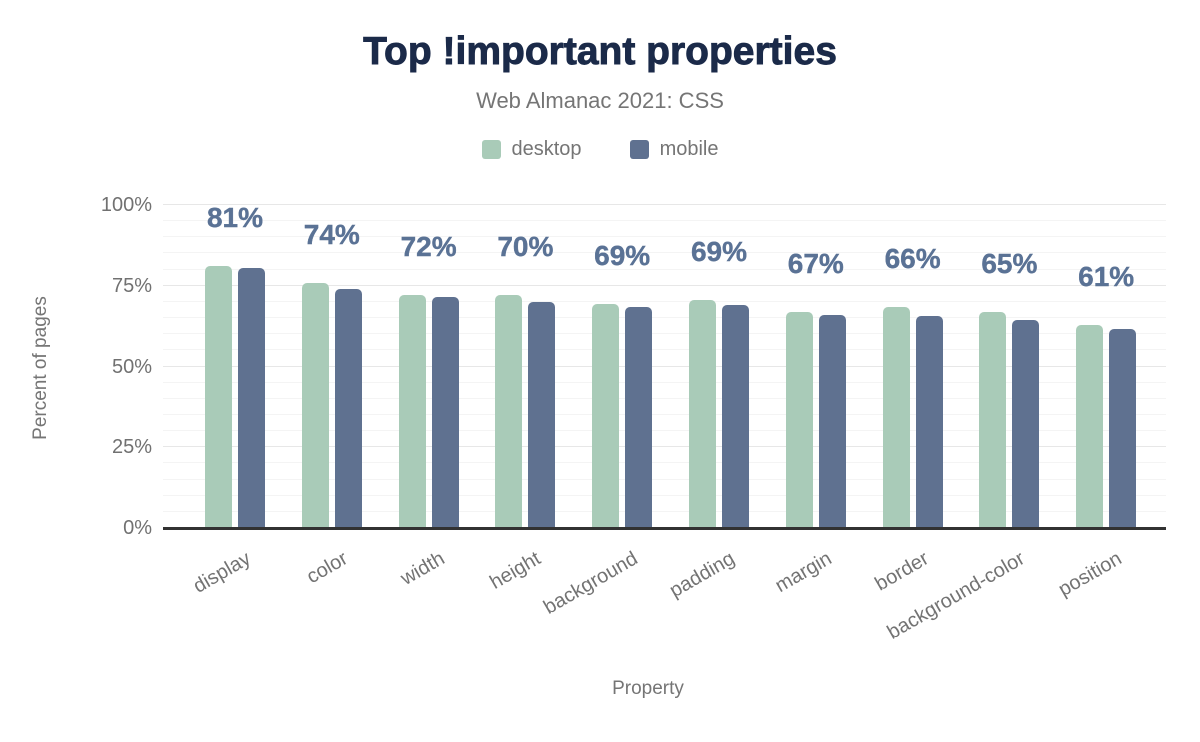 Image resolution: width=1200 pixels, height=742 pixels. I want to click on bar-desktop-border, so click(896, 417).